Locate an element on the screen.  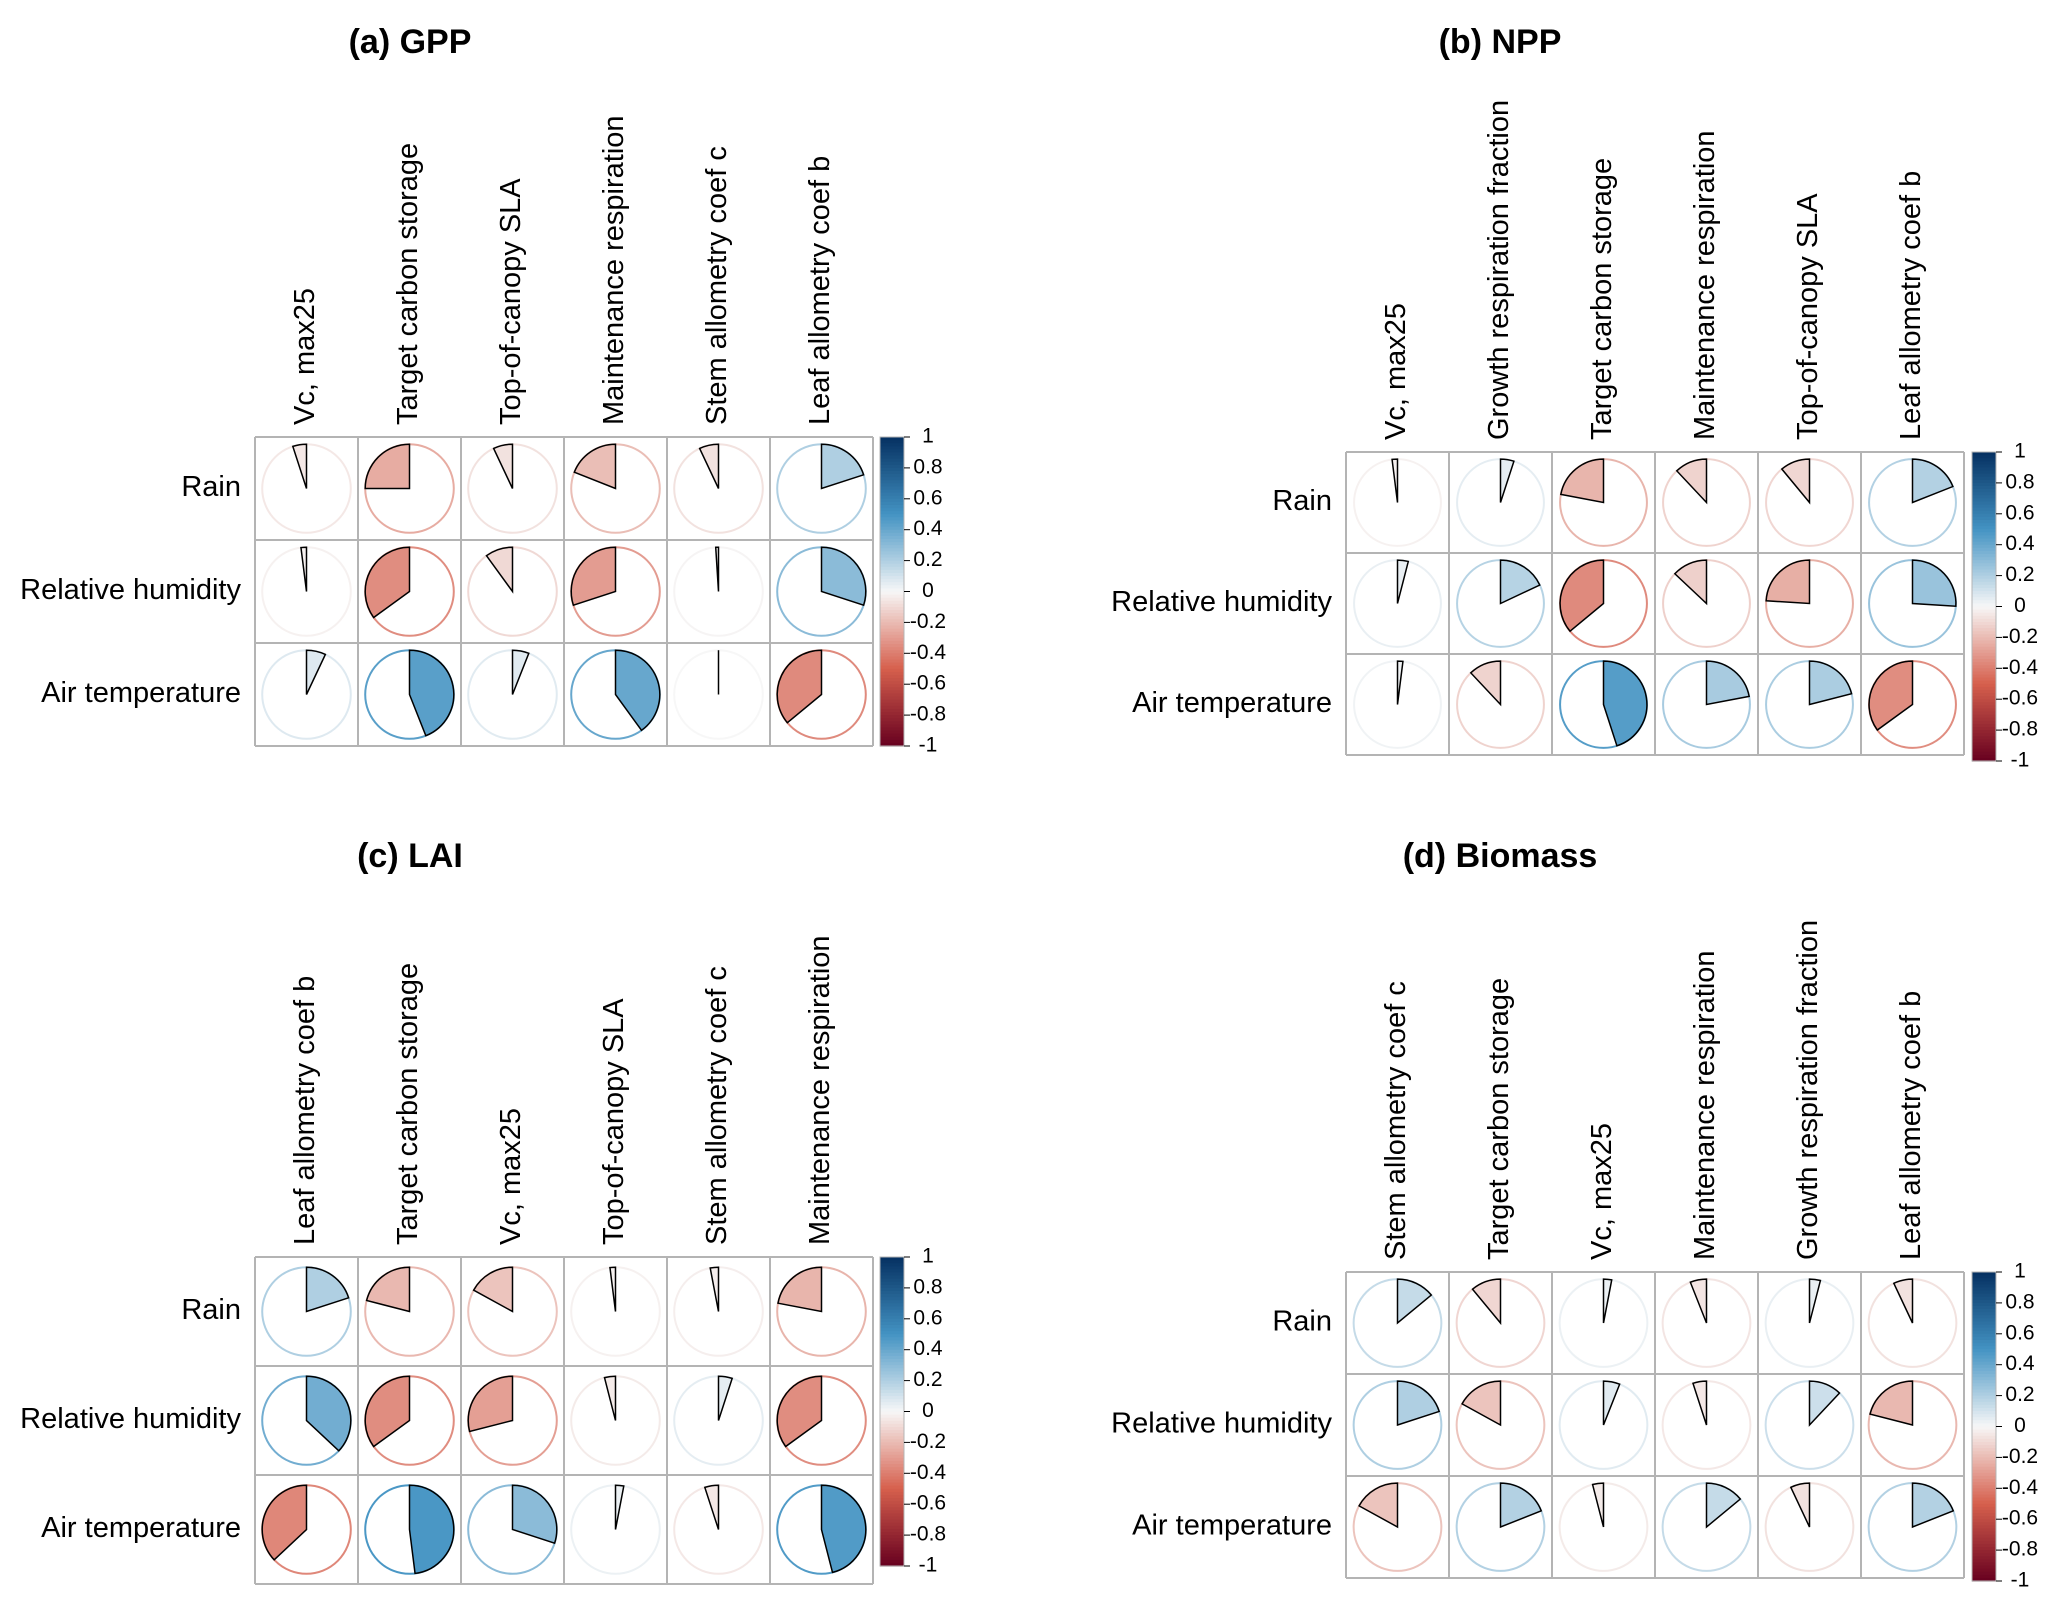
column-label: Stem allometry coef c is located at coordinates (1396, 1120).